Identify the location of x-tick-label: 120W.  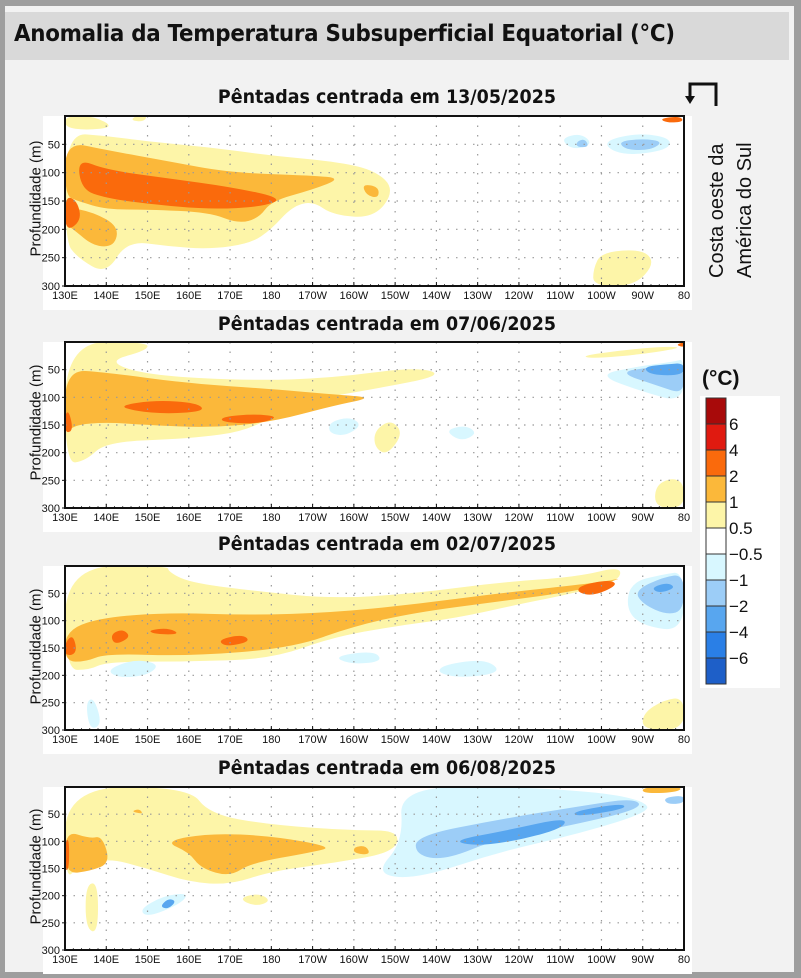
(519, 960).